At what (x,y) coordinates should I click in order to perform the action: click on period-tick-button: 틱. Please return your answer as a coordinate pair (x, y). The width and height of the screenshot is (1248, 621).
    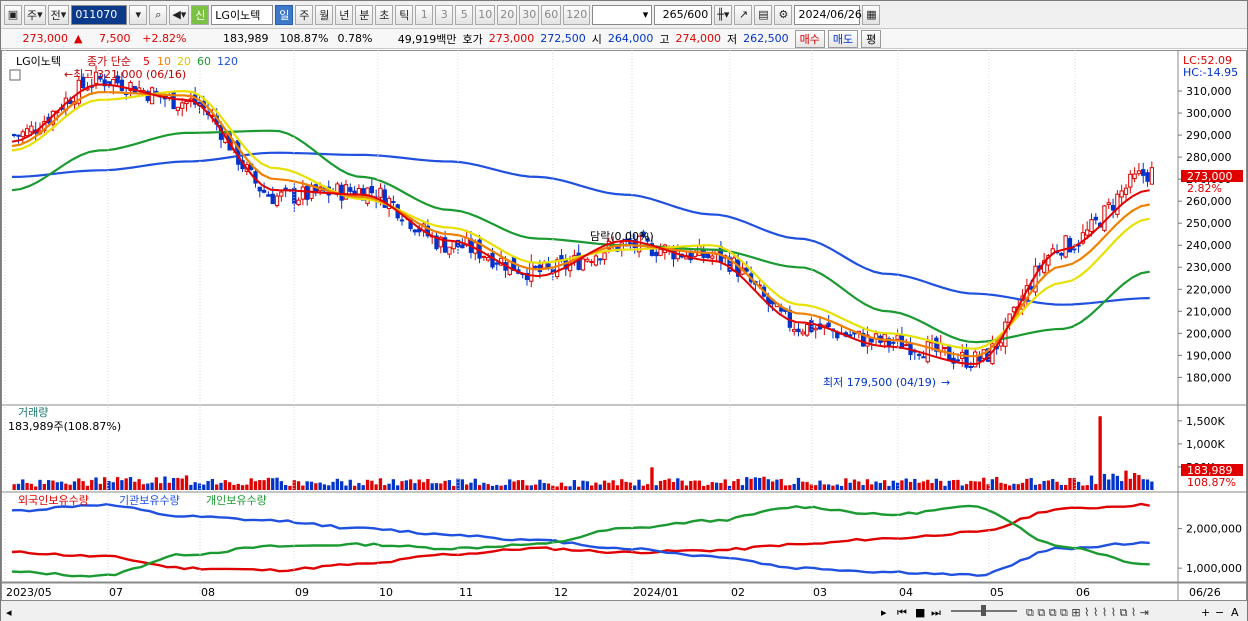
    Looking at the image, I should click on (404, 14).